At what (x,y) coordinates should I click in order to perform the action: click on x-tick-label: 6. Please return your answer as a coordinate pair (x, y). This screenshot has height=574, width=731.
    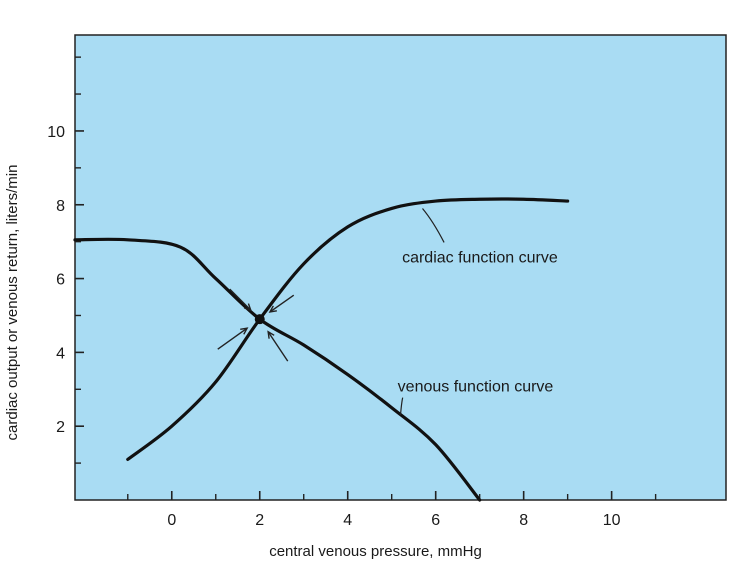
    Looking at the image, I should click on (435, 520).